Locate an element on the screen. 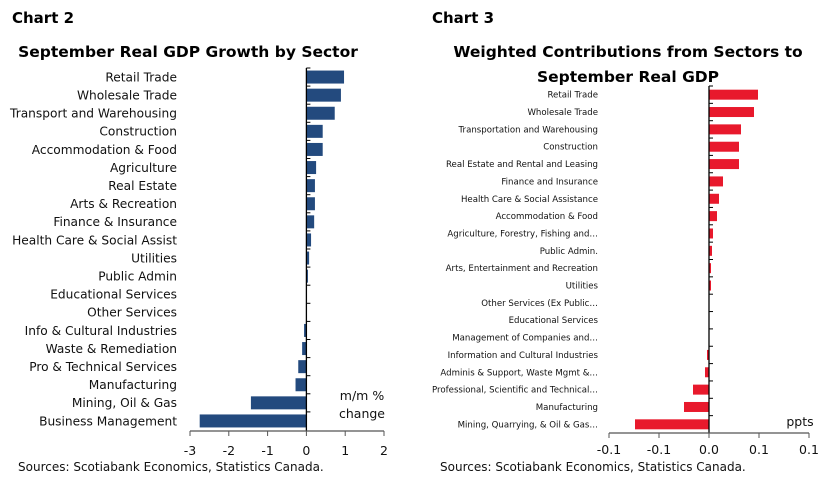  category-label: Transportation and Warehousing is located at coordinates (528, 130).